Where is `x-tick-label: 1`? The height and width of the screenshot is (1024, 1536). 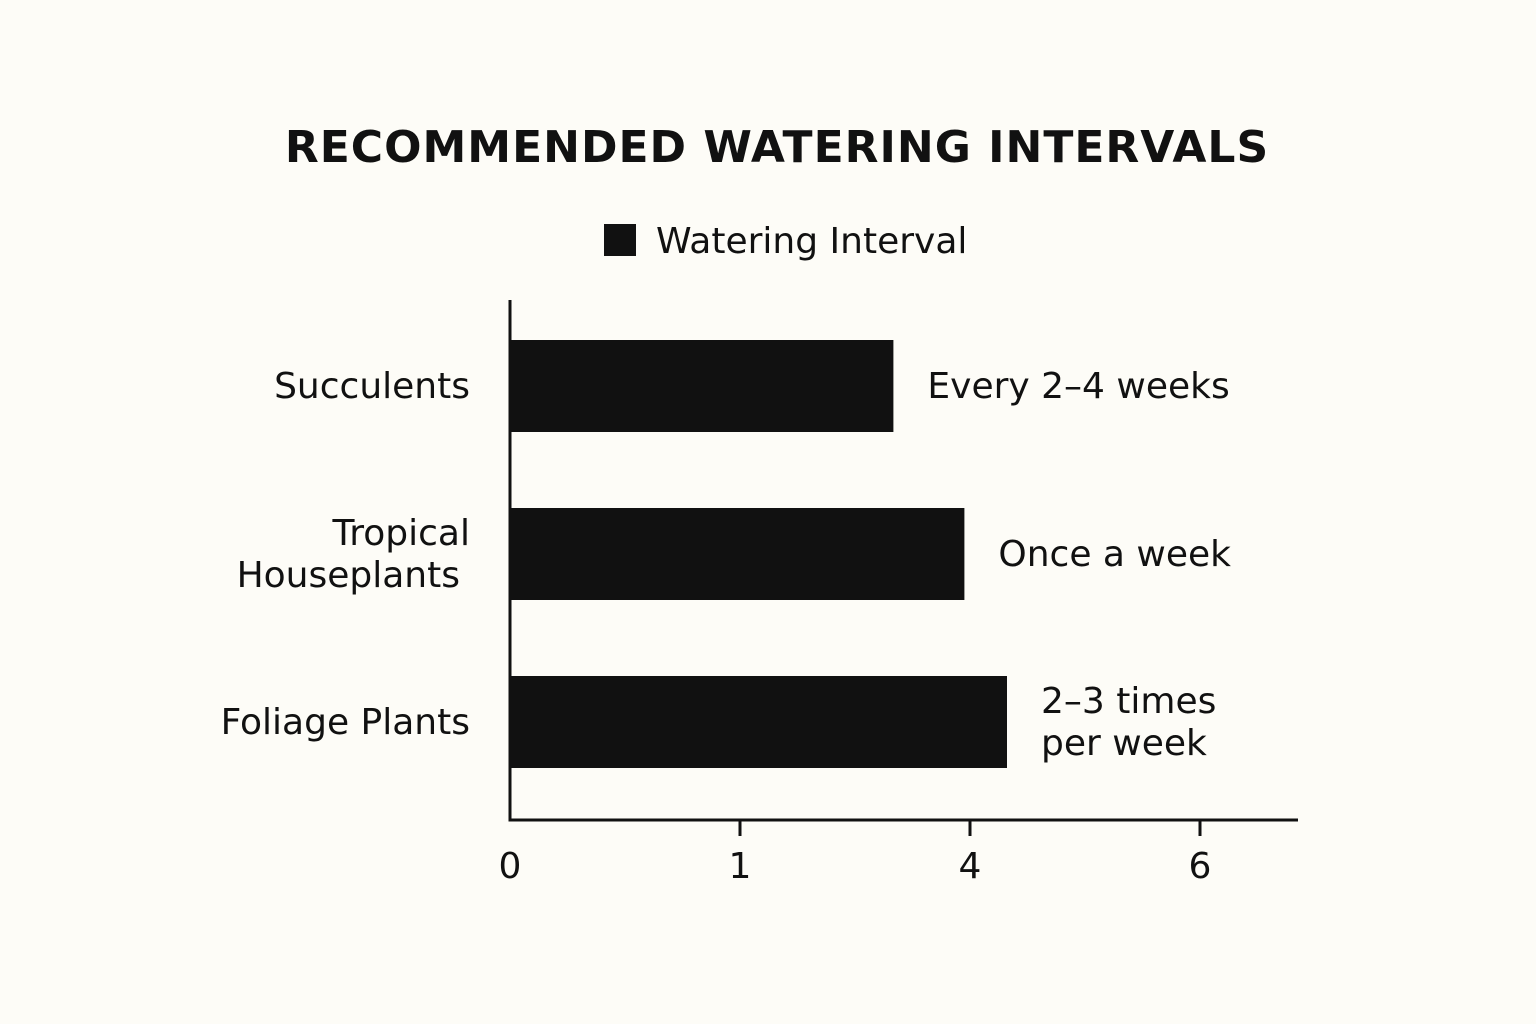 x-tick-label: 1 is located at coordinates (740, 866).